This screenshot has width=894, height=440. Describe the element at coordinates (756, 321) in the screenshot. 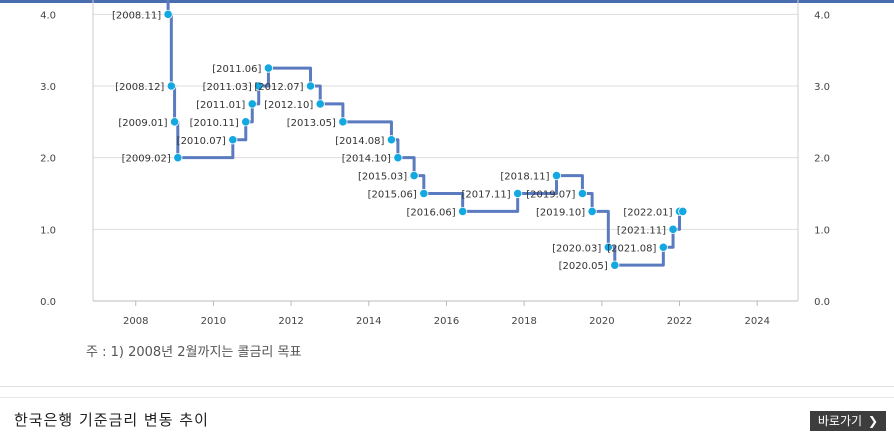

I see `x-tick-label: 2024` at that location.